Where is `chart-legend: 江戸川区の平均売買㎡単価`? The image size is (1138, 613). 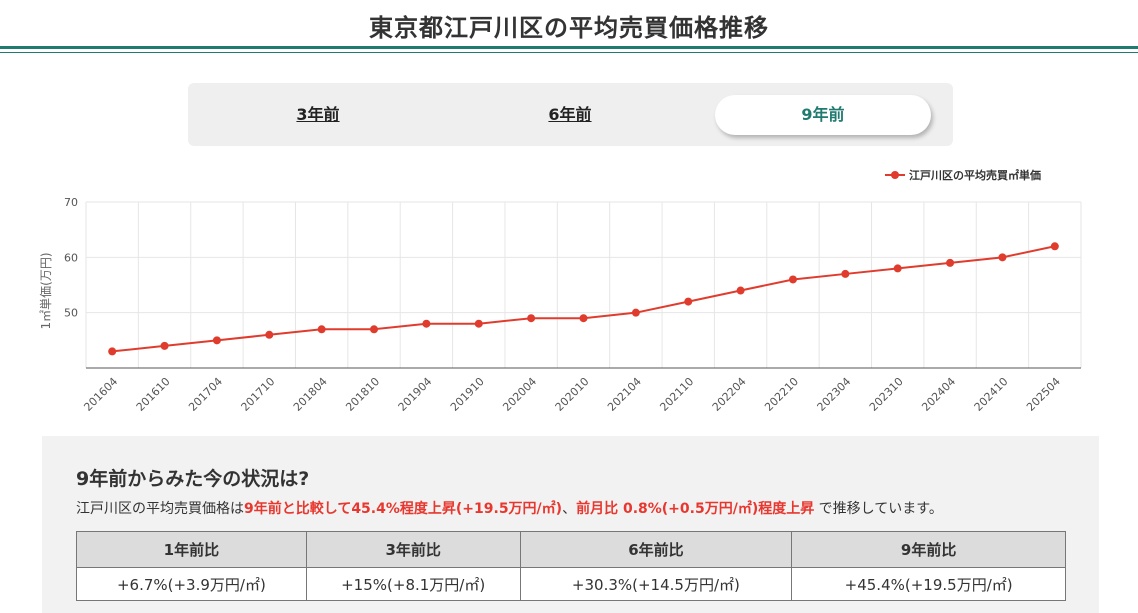
chart-legend: 江戸川区の平均売買㎡単価 is located at coordinates (963, 175).